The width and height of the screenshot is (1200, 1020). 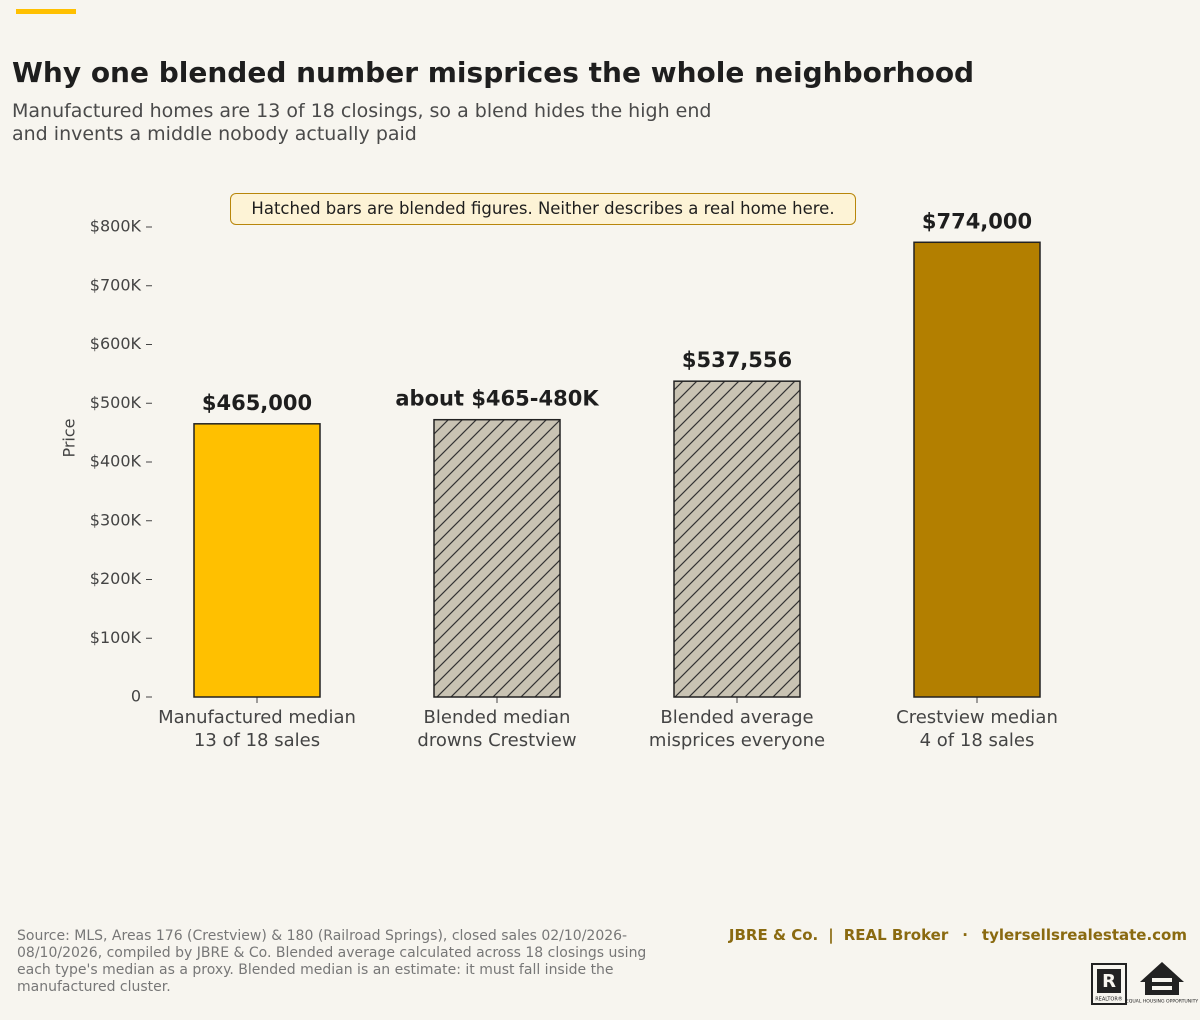 I want to click on realtor-text: REALTOR®, so click(x=1109, y=999).